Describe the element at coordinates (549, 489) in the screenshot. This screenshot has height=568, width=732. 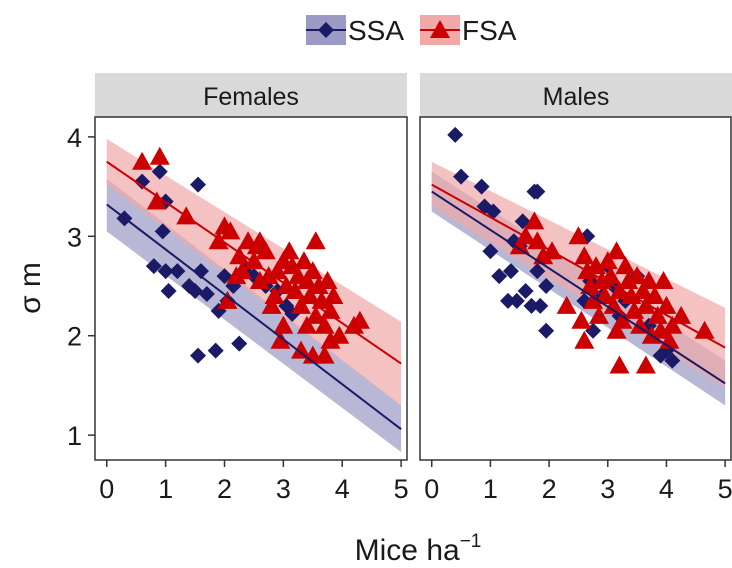
I see `x-tick-label-males-2: 2` at that location.